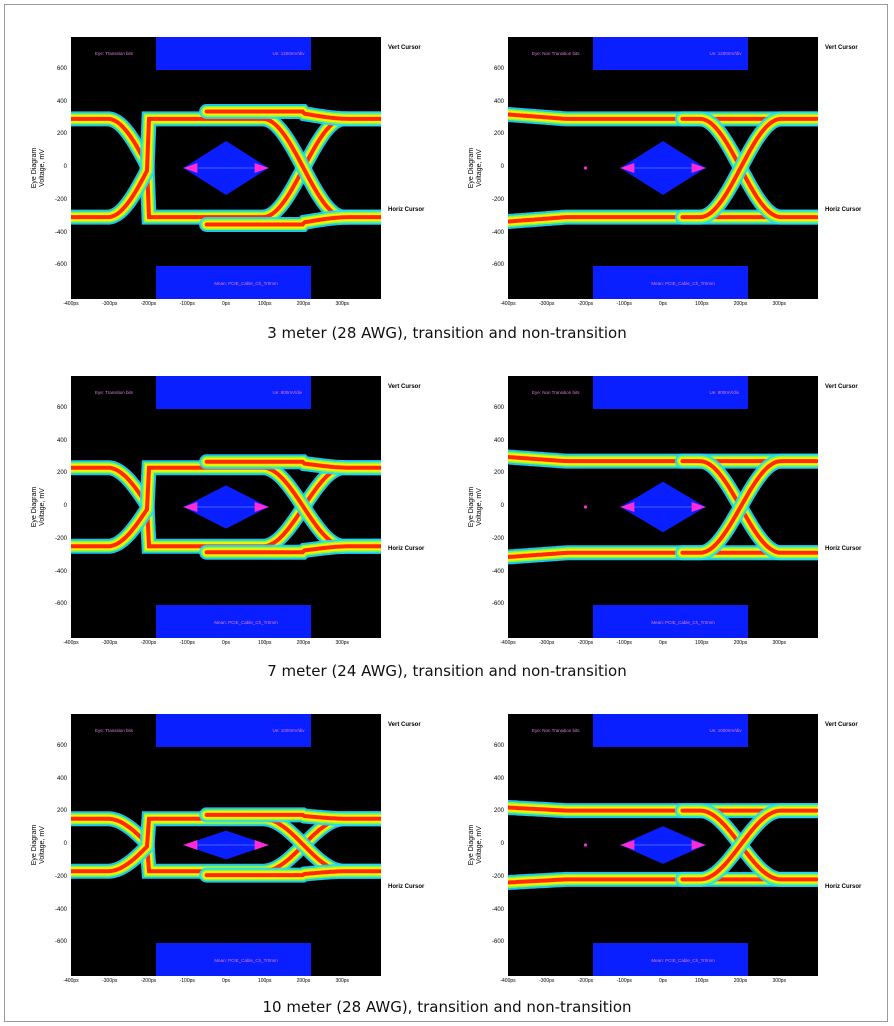 This screenshot has width=894, height=1026. I want to click on eye-trace-lower-tail, so click(292, 873).